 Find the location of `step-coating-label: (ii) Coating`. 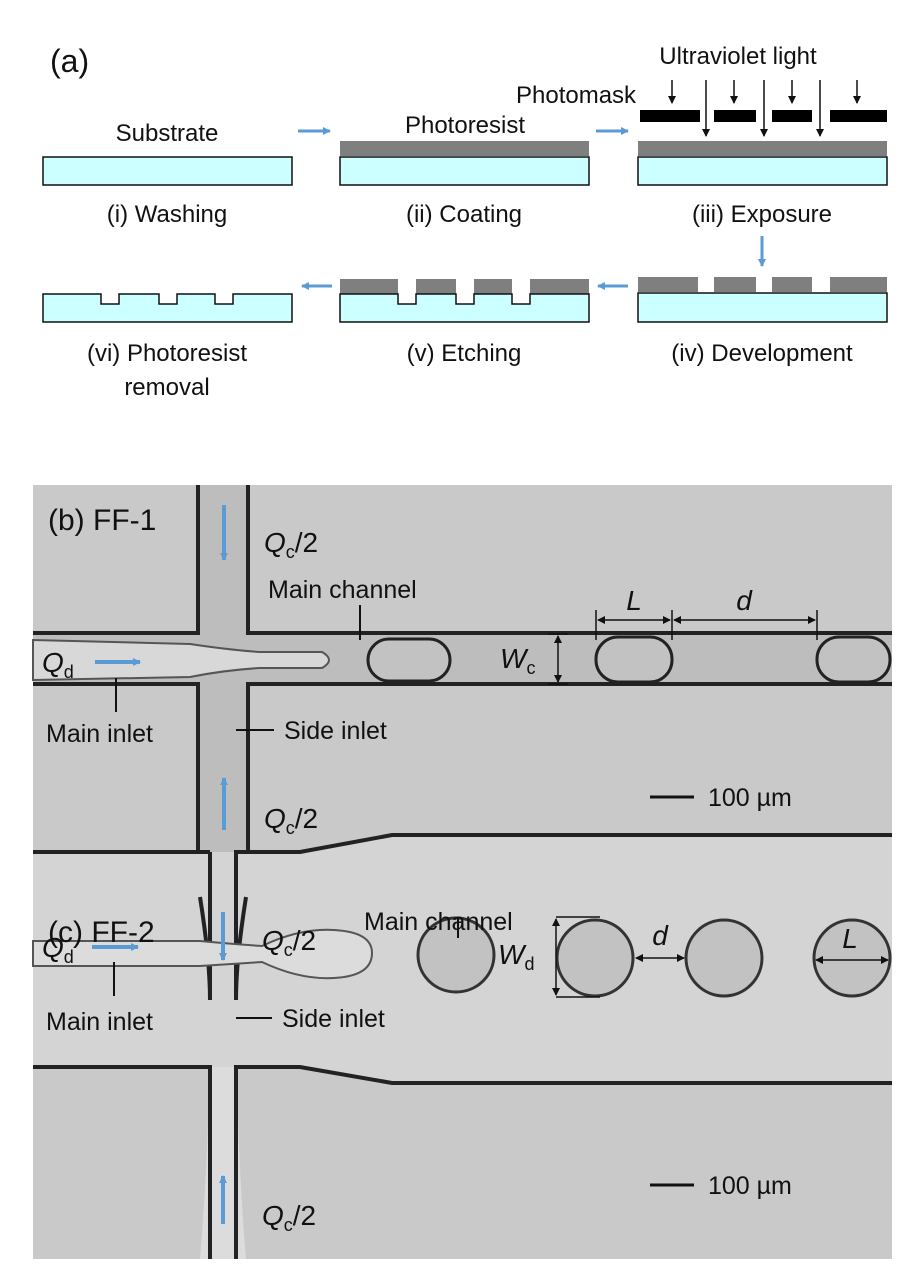

step-coating-label: (ii) Coating is located at coordinates (464, 214).